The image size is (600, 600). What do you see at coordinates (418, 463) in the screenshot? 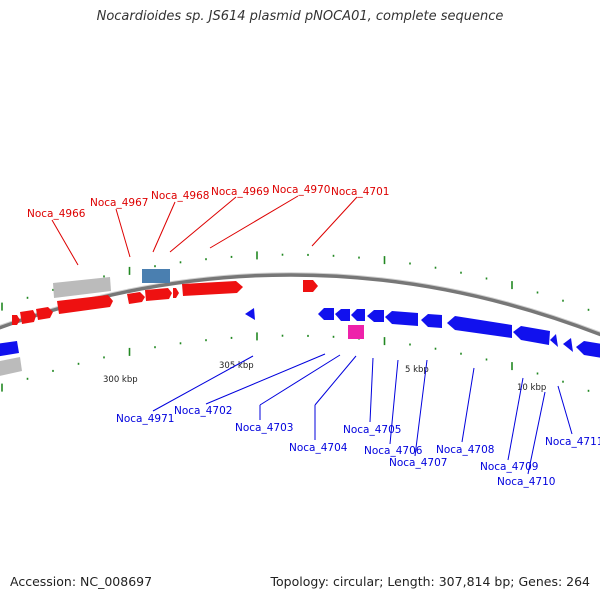
I see `label-noca-4707: Noca_4707` at bounding box center [418, 463].